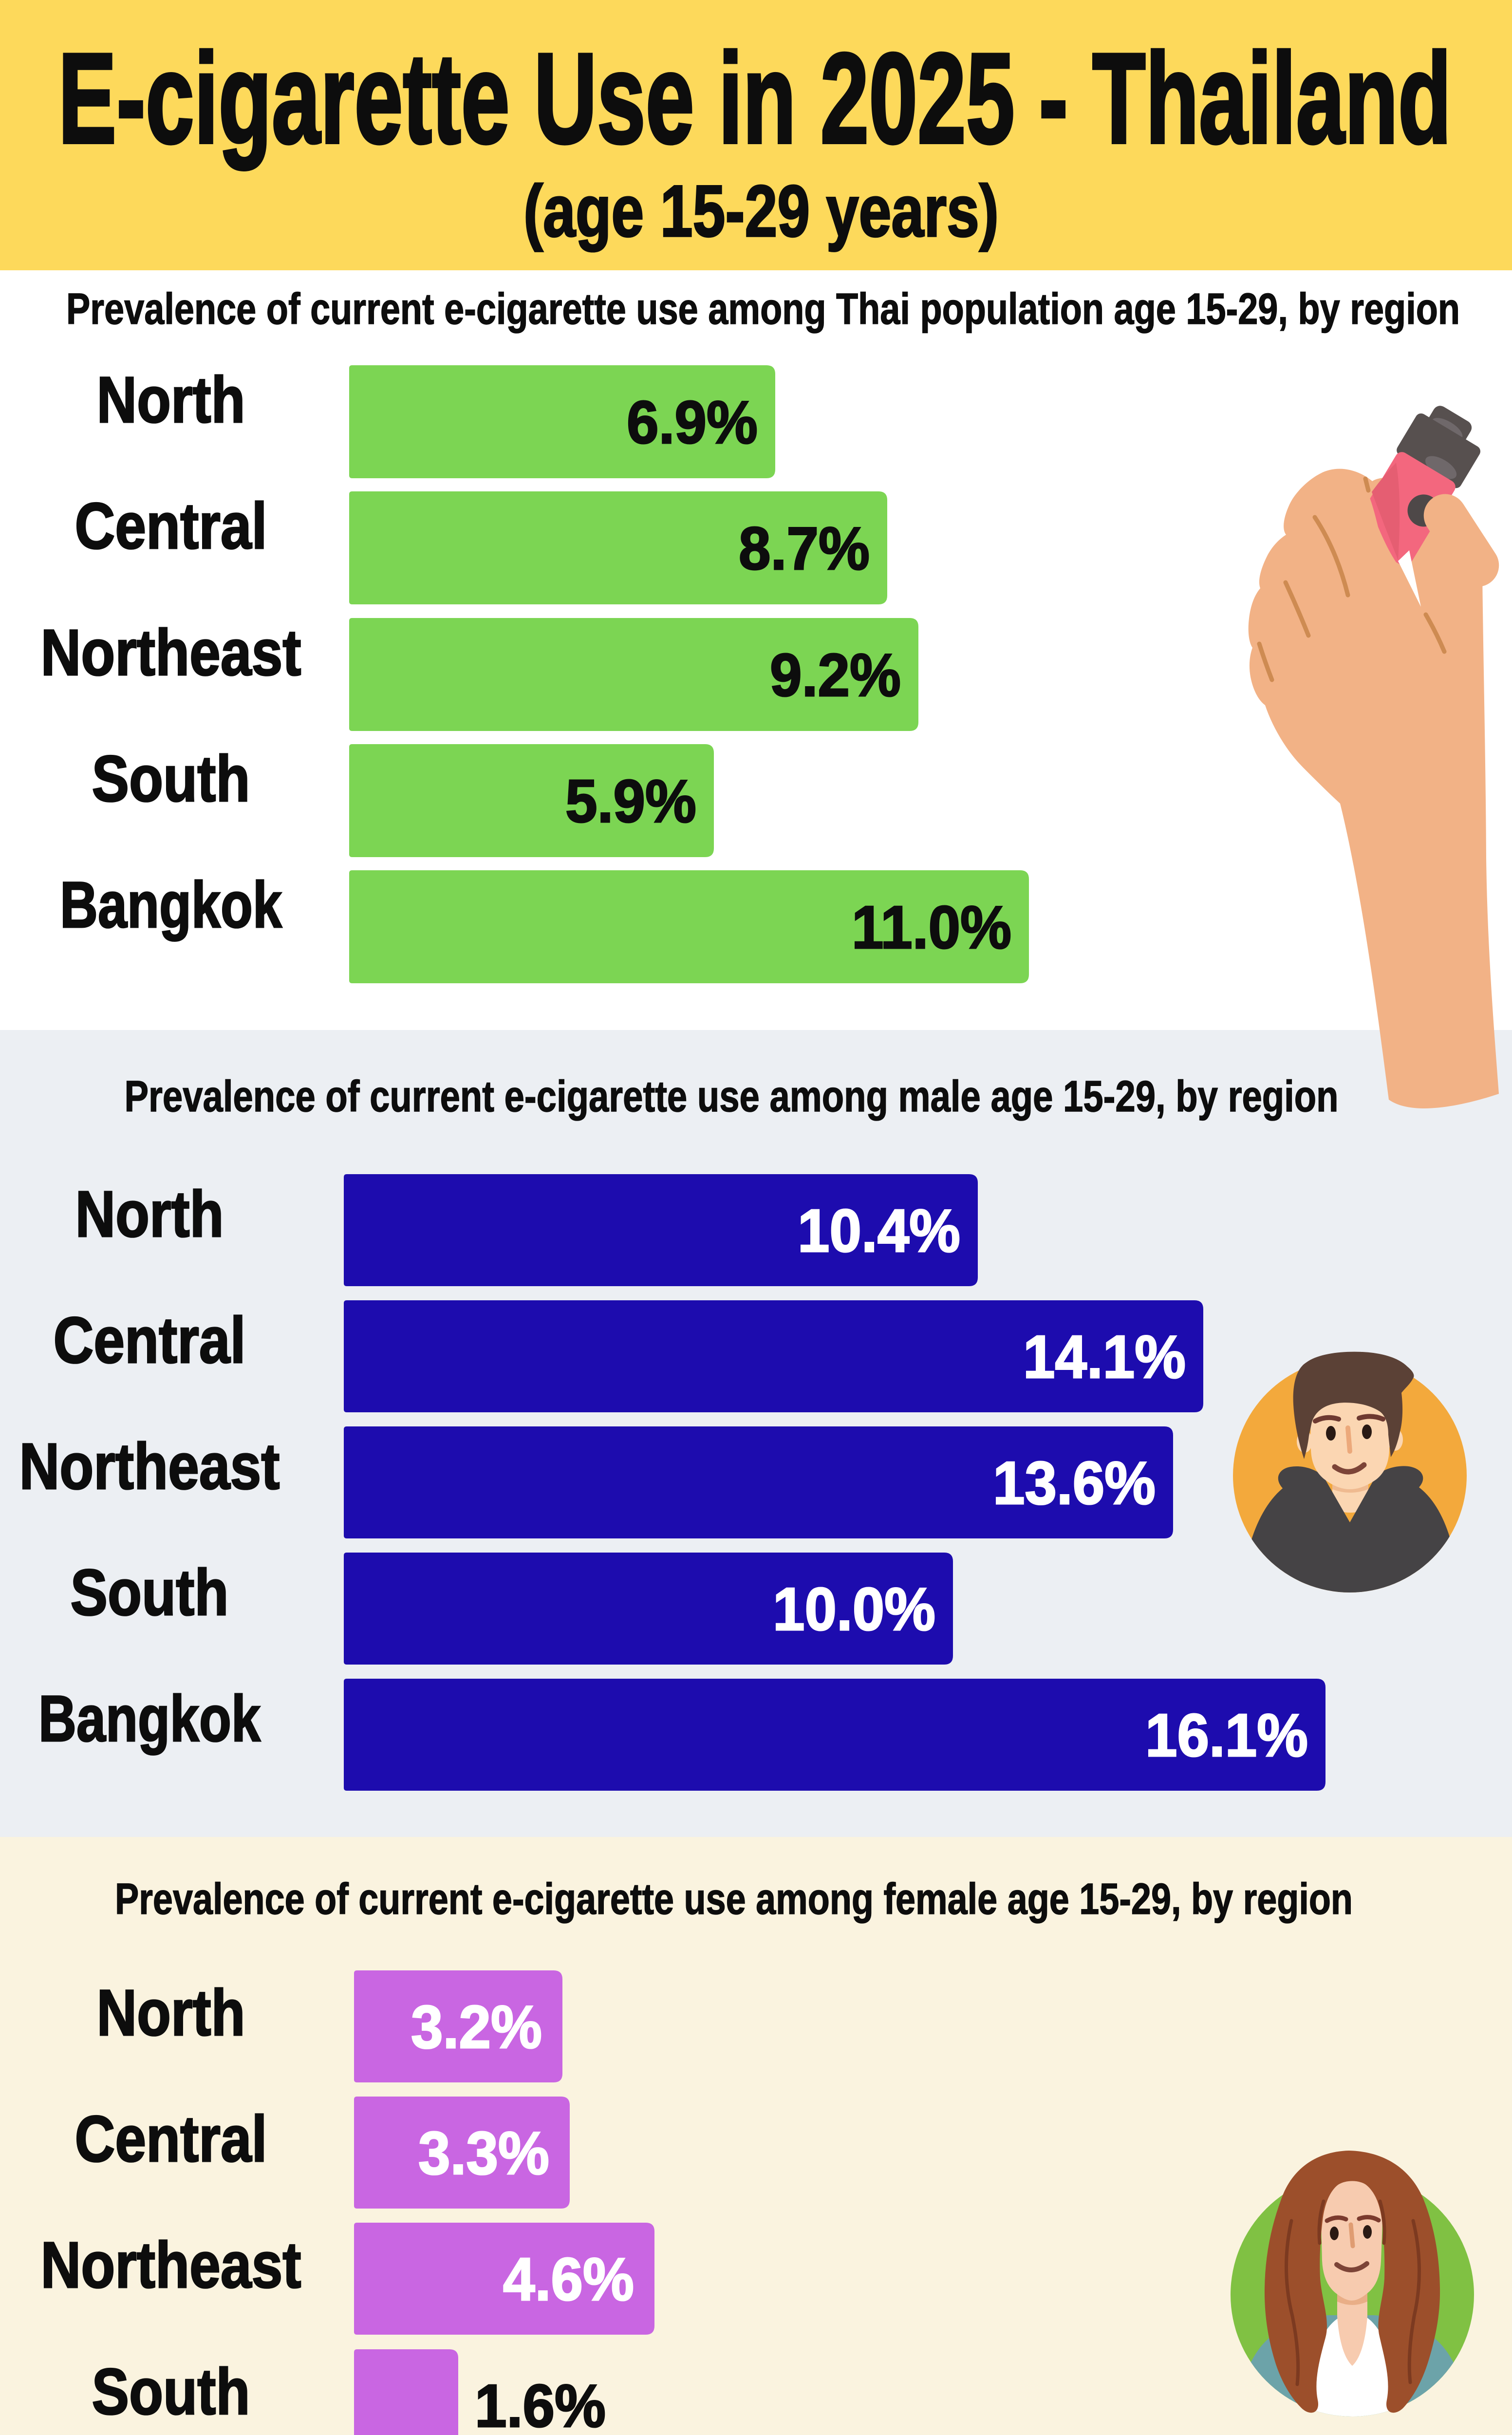 Image resolution: width=1512 pixels, height=2435 pixels. I want to click on svg-text: 8.7%, so click(804, 548).